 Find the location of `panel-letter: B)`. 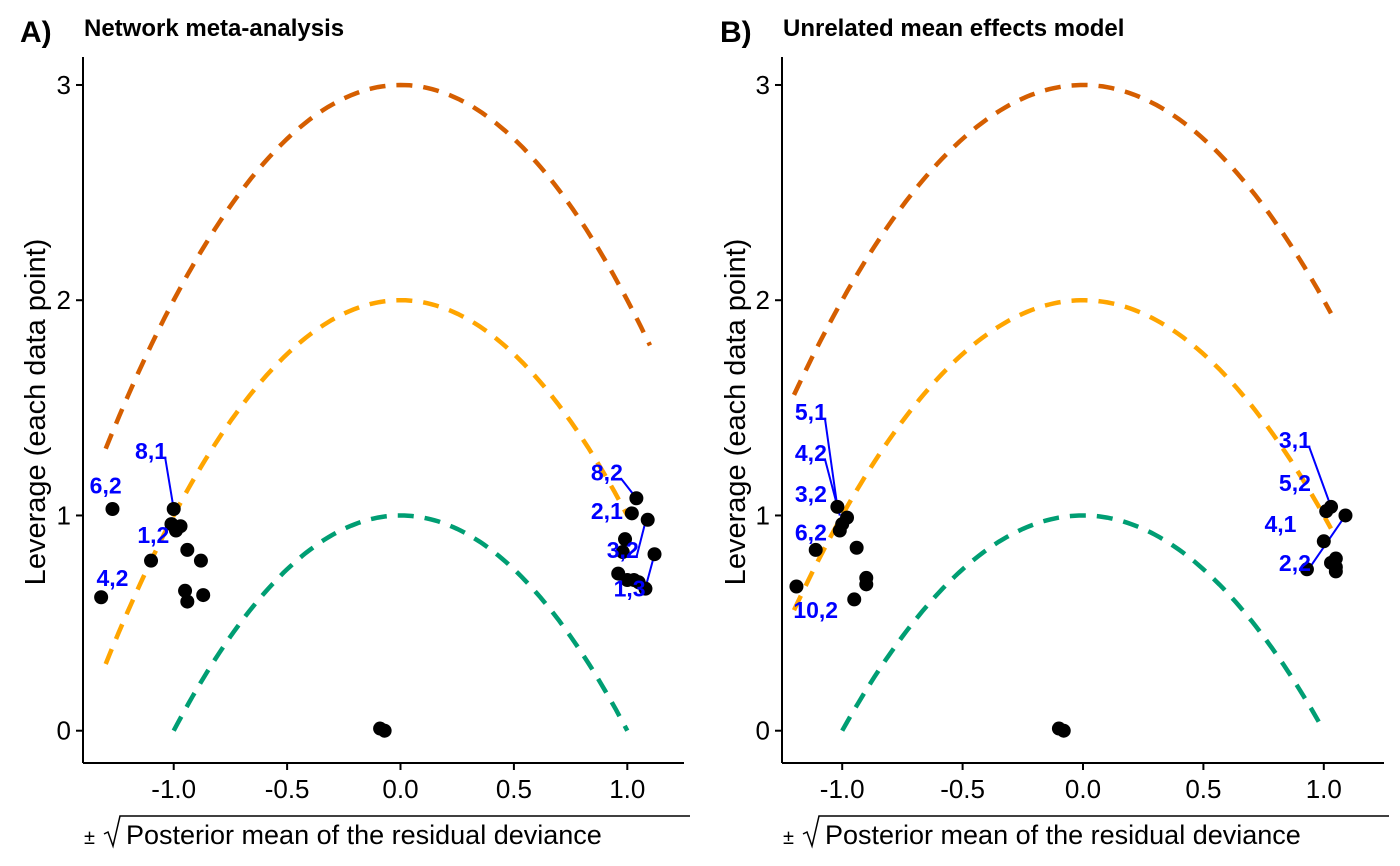

panel-letter: B) is located at coordinates (736, 32).